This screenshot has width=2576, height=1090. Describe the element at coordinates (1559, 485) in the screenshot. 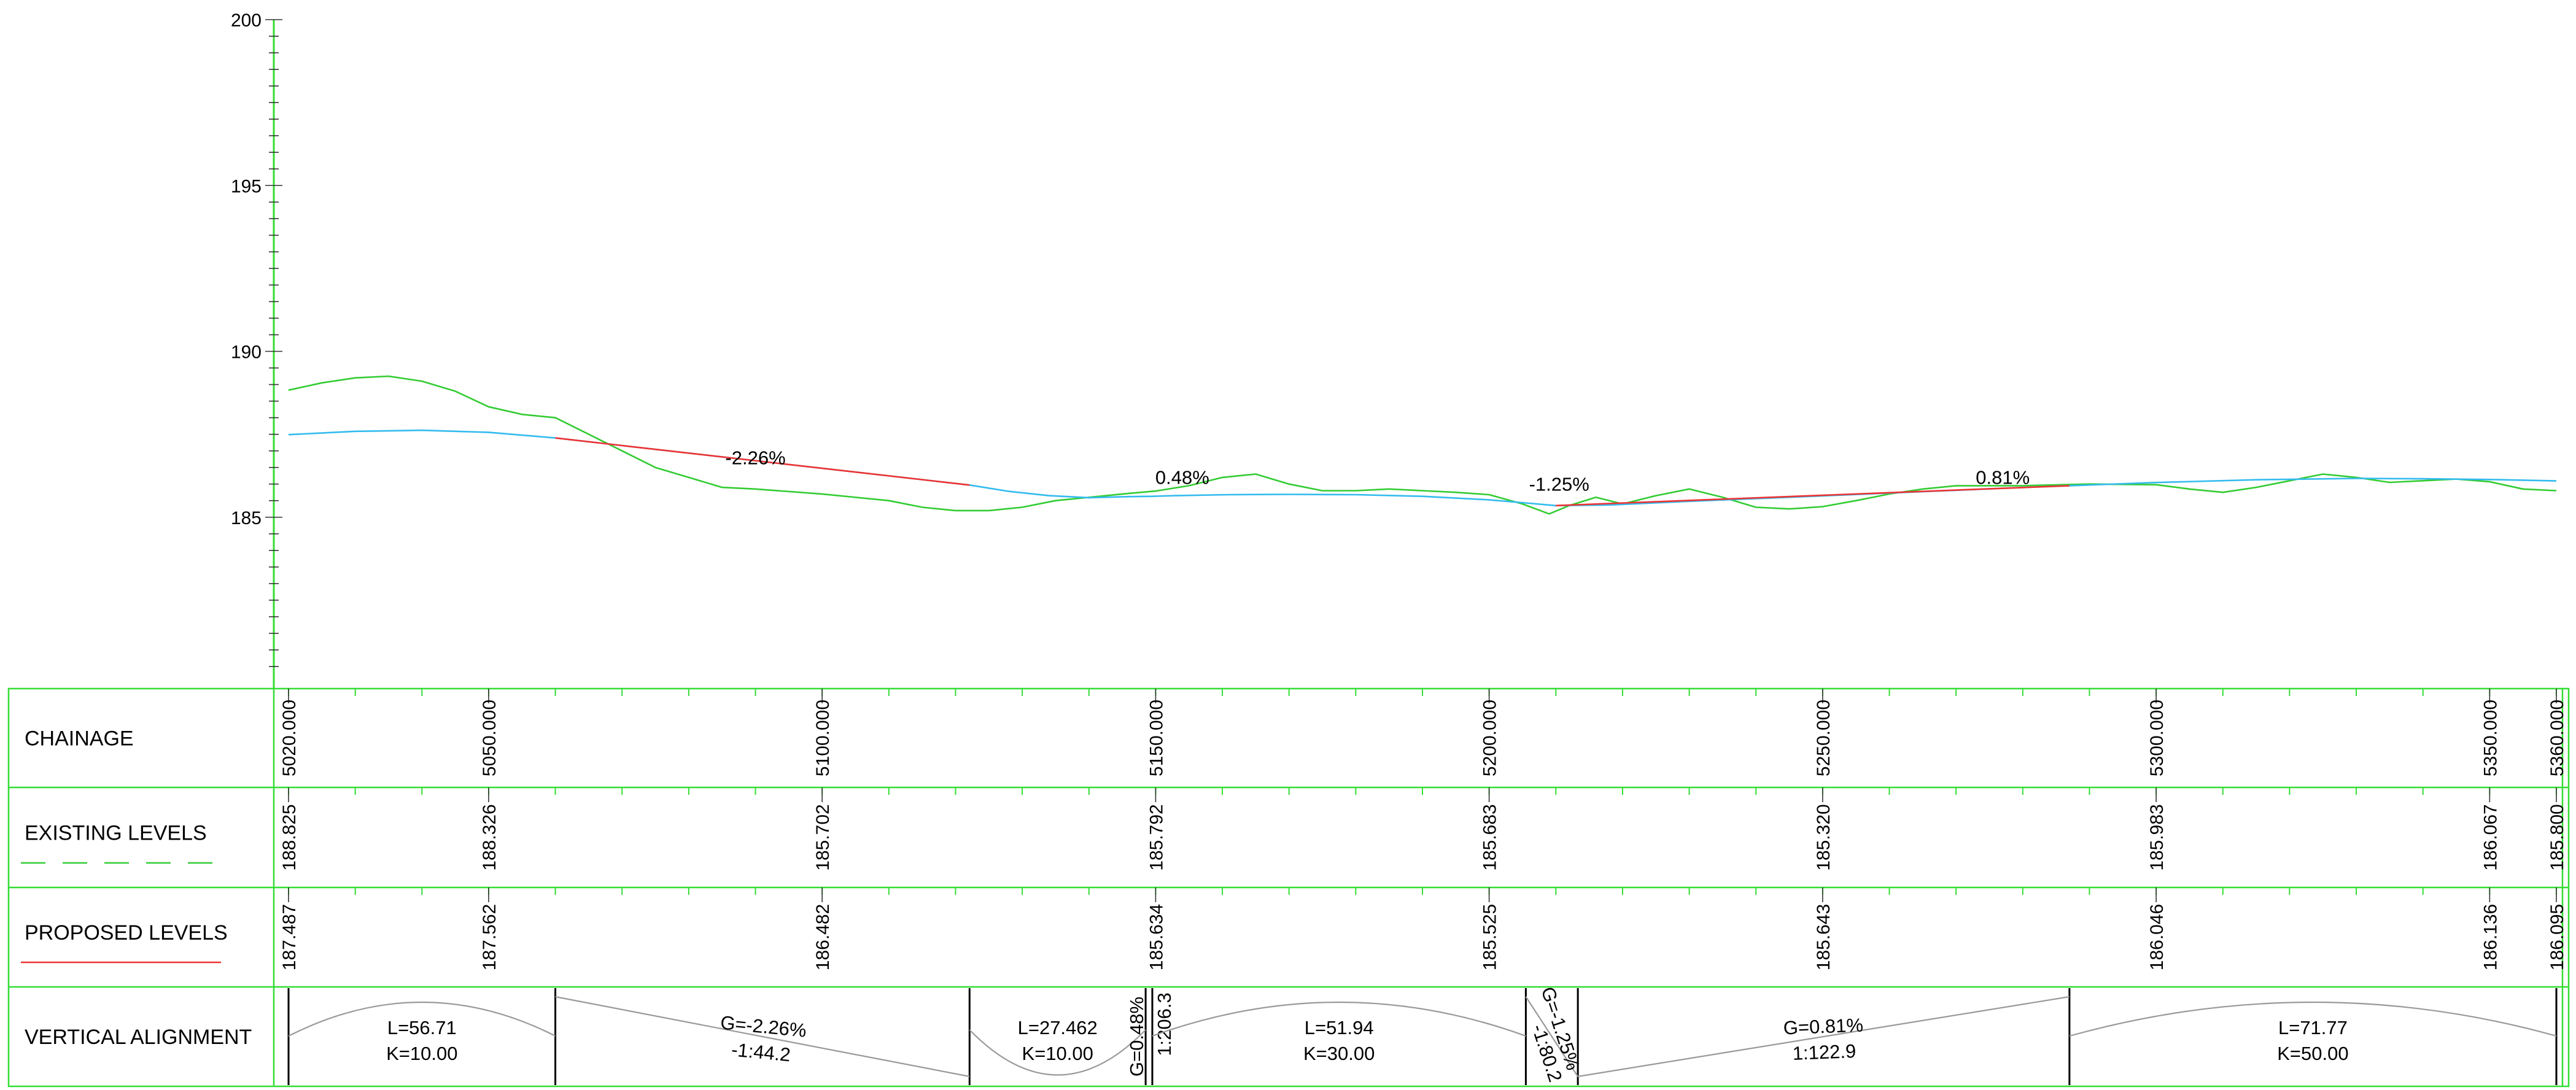

I see `grade-label: -1.25%` at that location.